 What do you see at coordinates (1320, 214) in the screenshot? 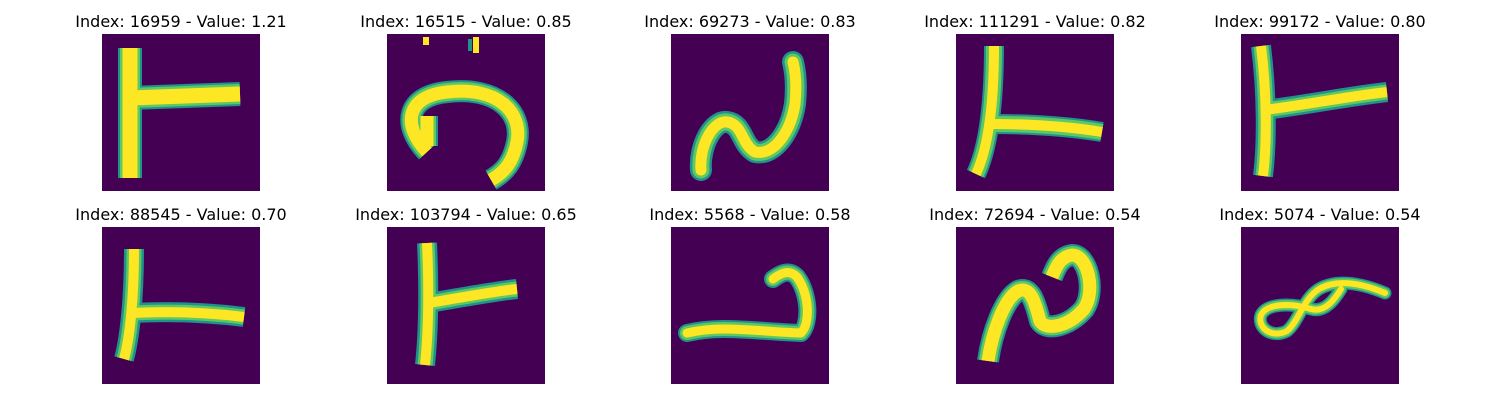
I see `panel-title: Index: 5074 - Value: 0.54` at bounding box center [1320, 214].